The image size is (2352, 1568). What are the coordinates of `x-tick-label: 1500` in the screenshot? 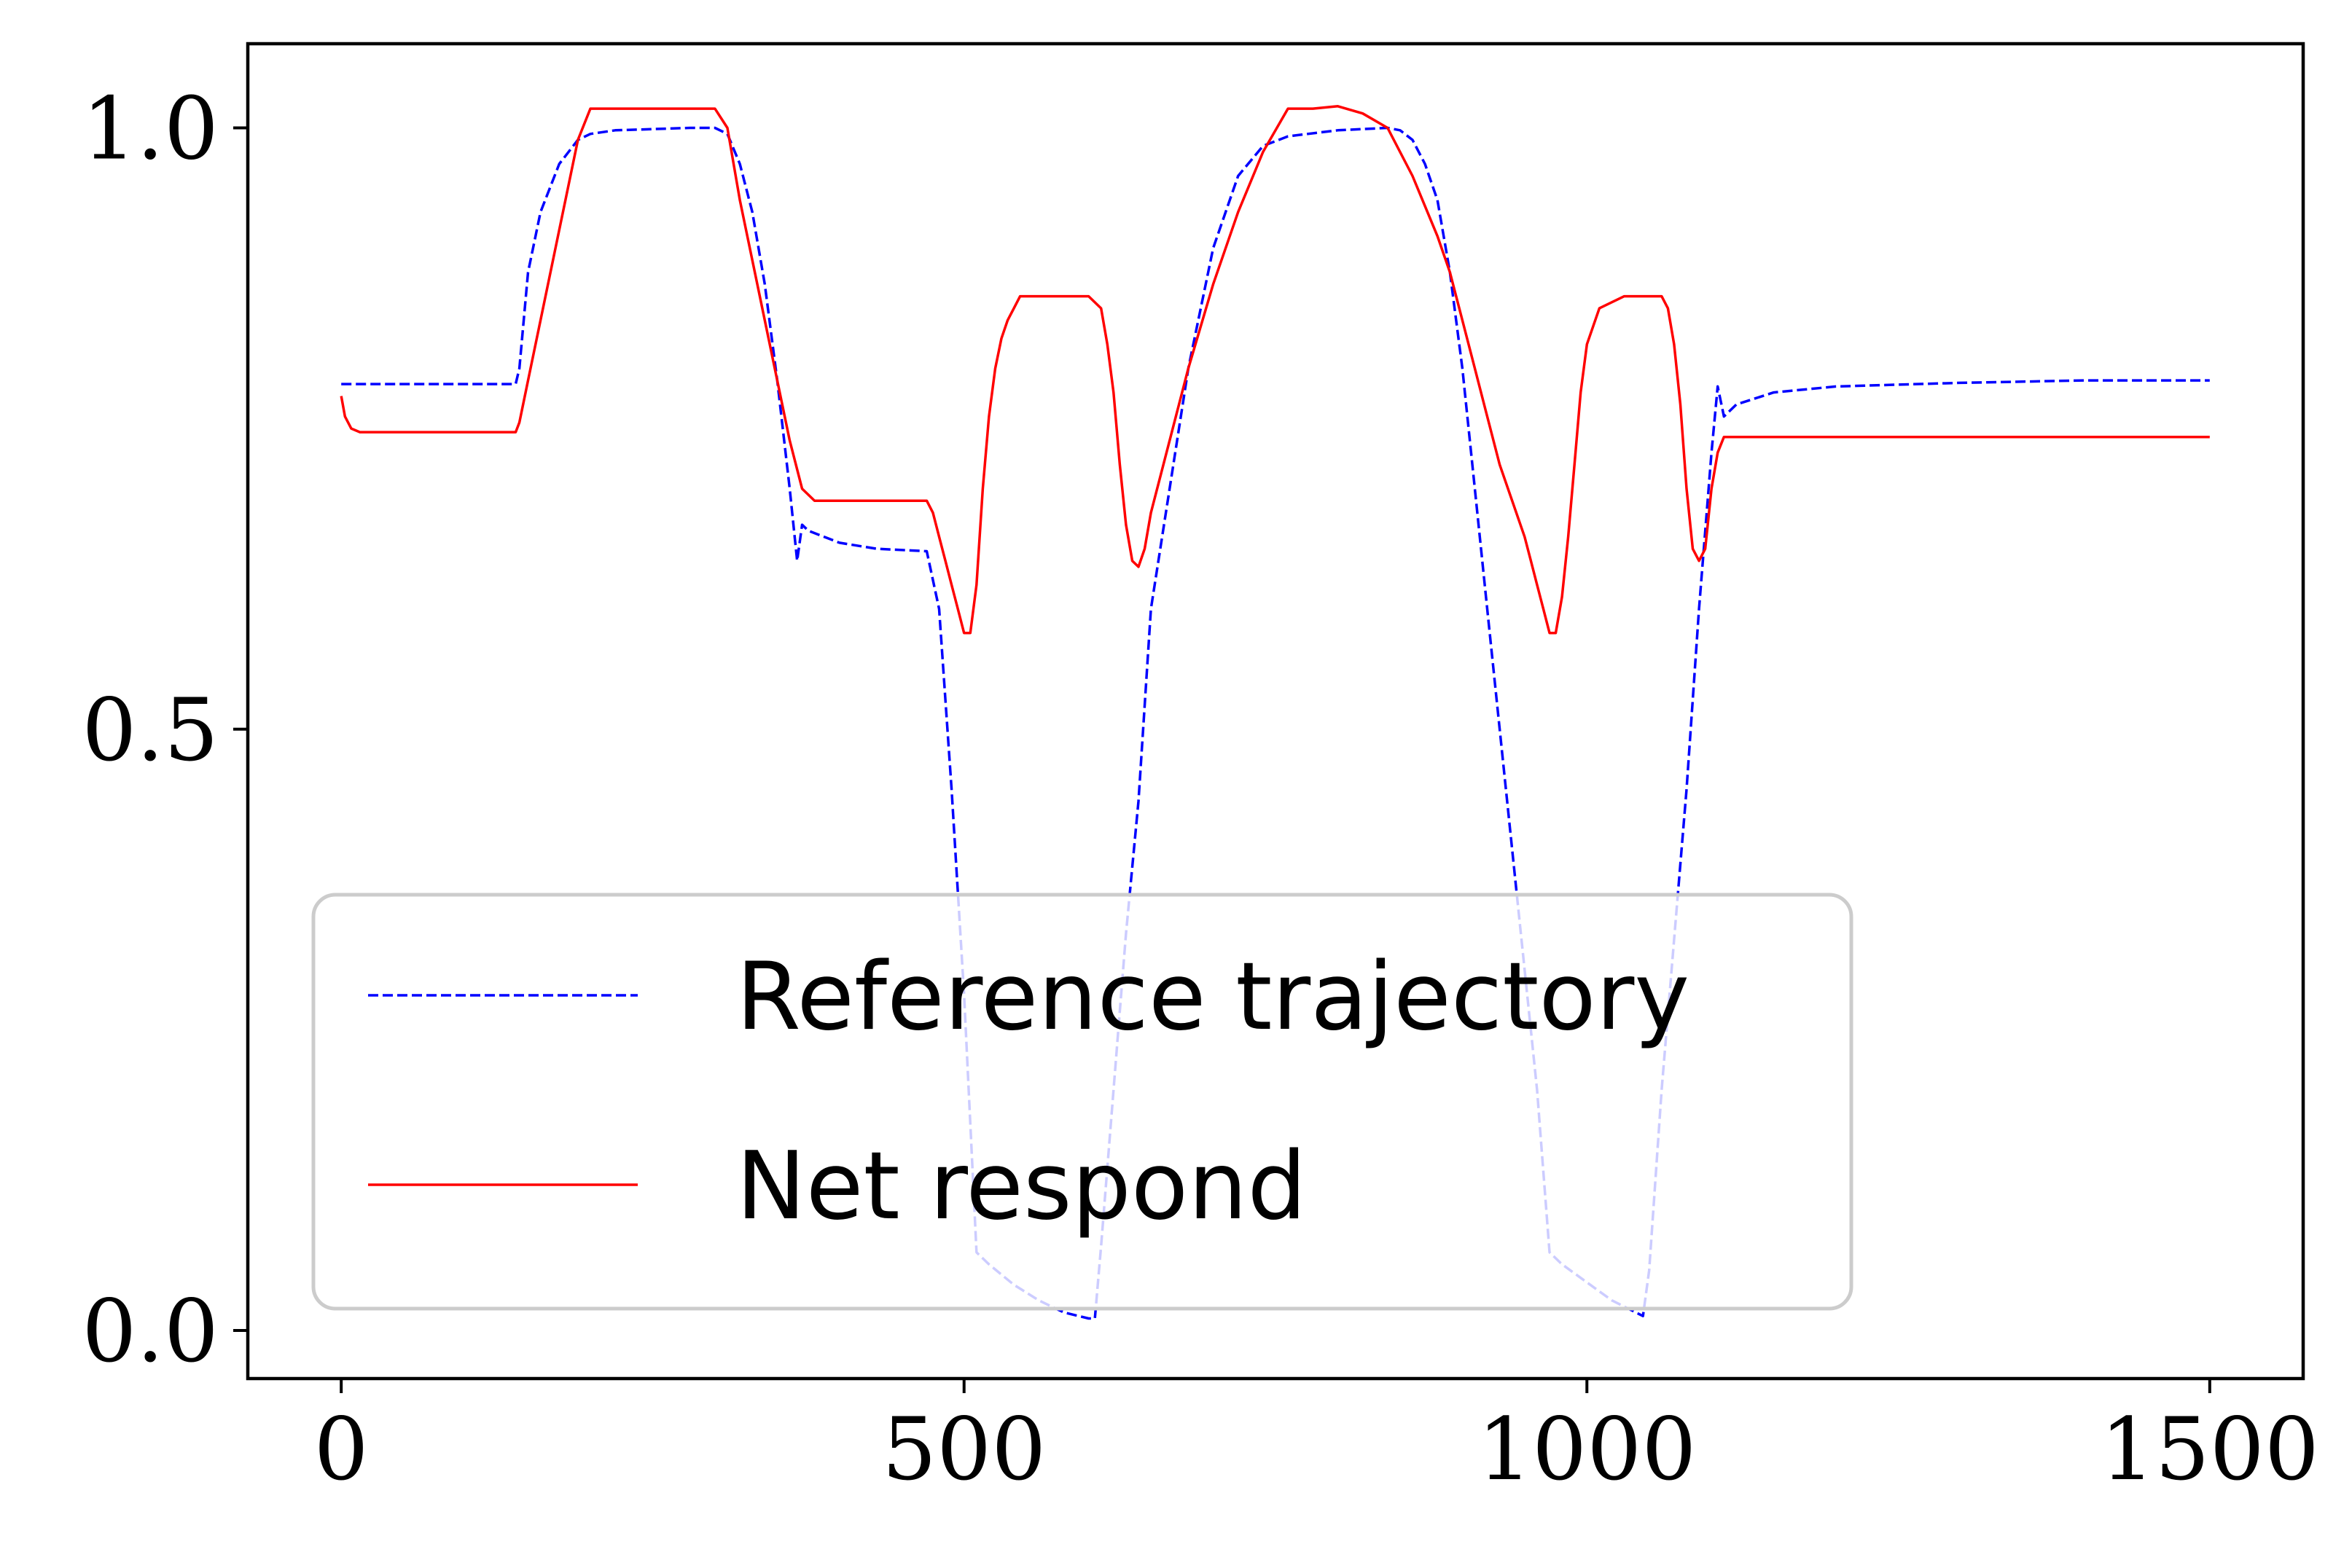 It's located at (2210, 1449).